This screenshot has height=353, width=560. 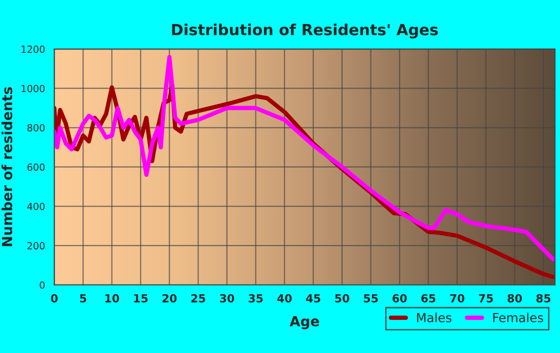 I want to click on y-tick-label: 400, so click(x=36, y=206).